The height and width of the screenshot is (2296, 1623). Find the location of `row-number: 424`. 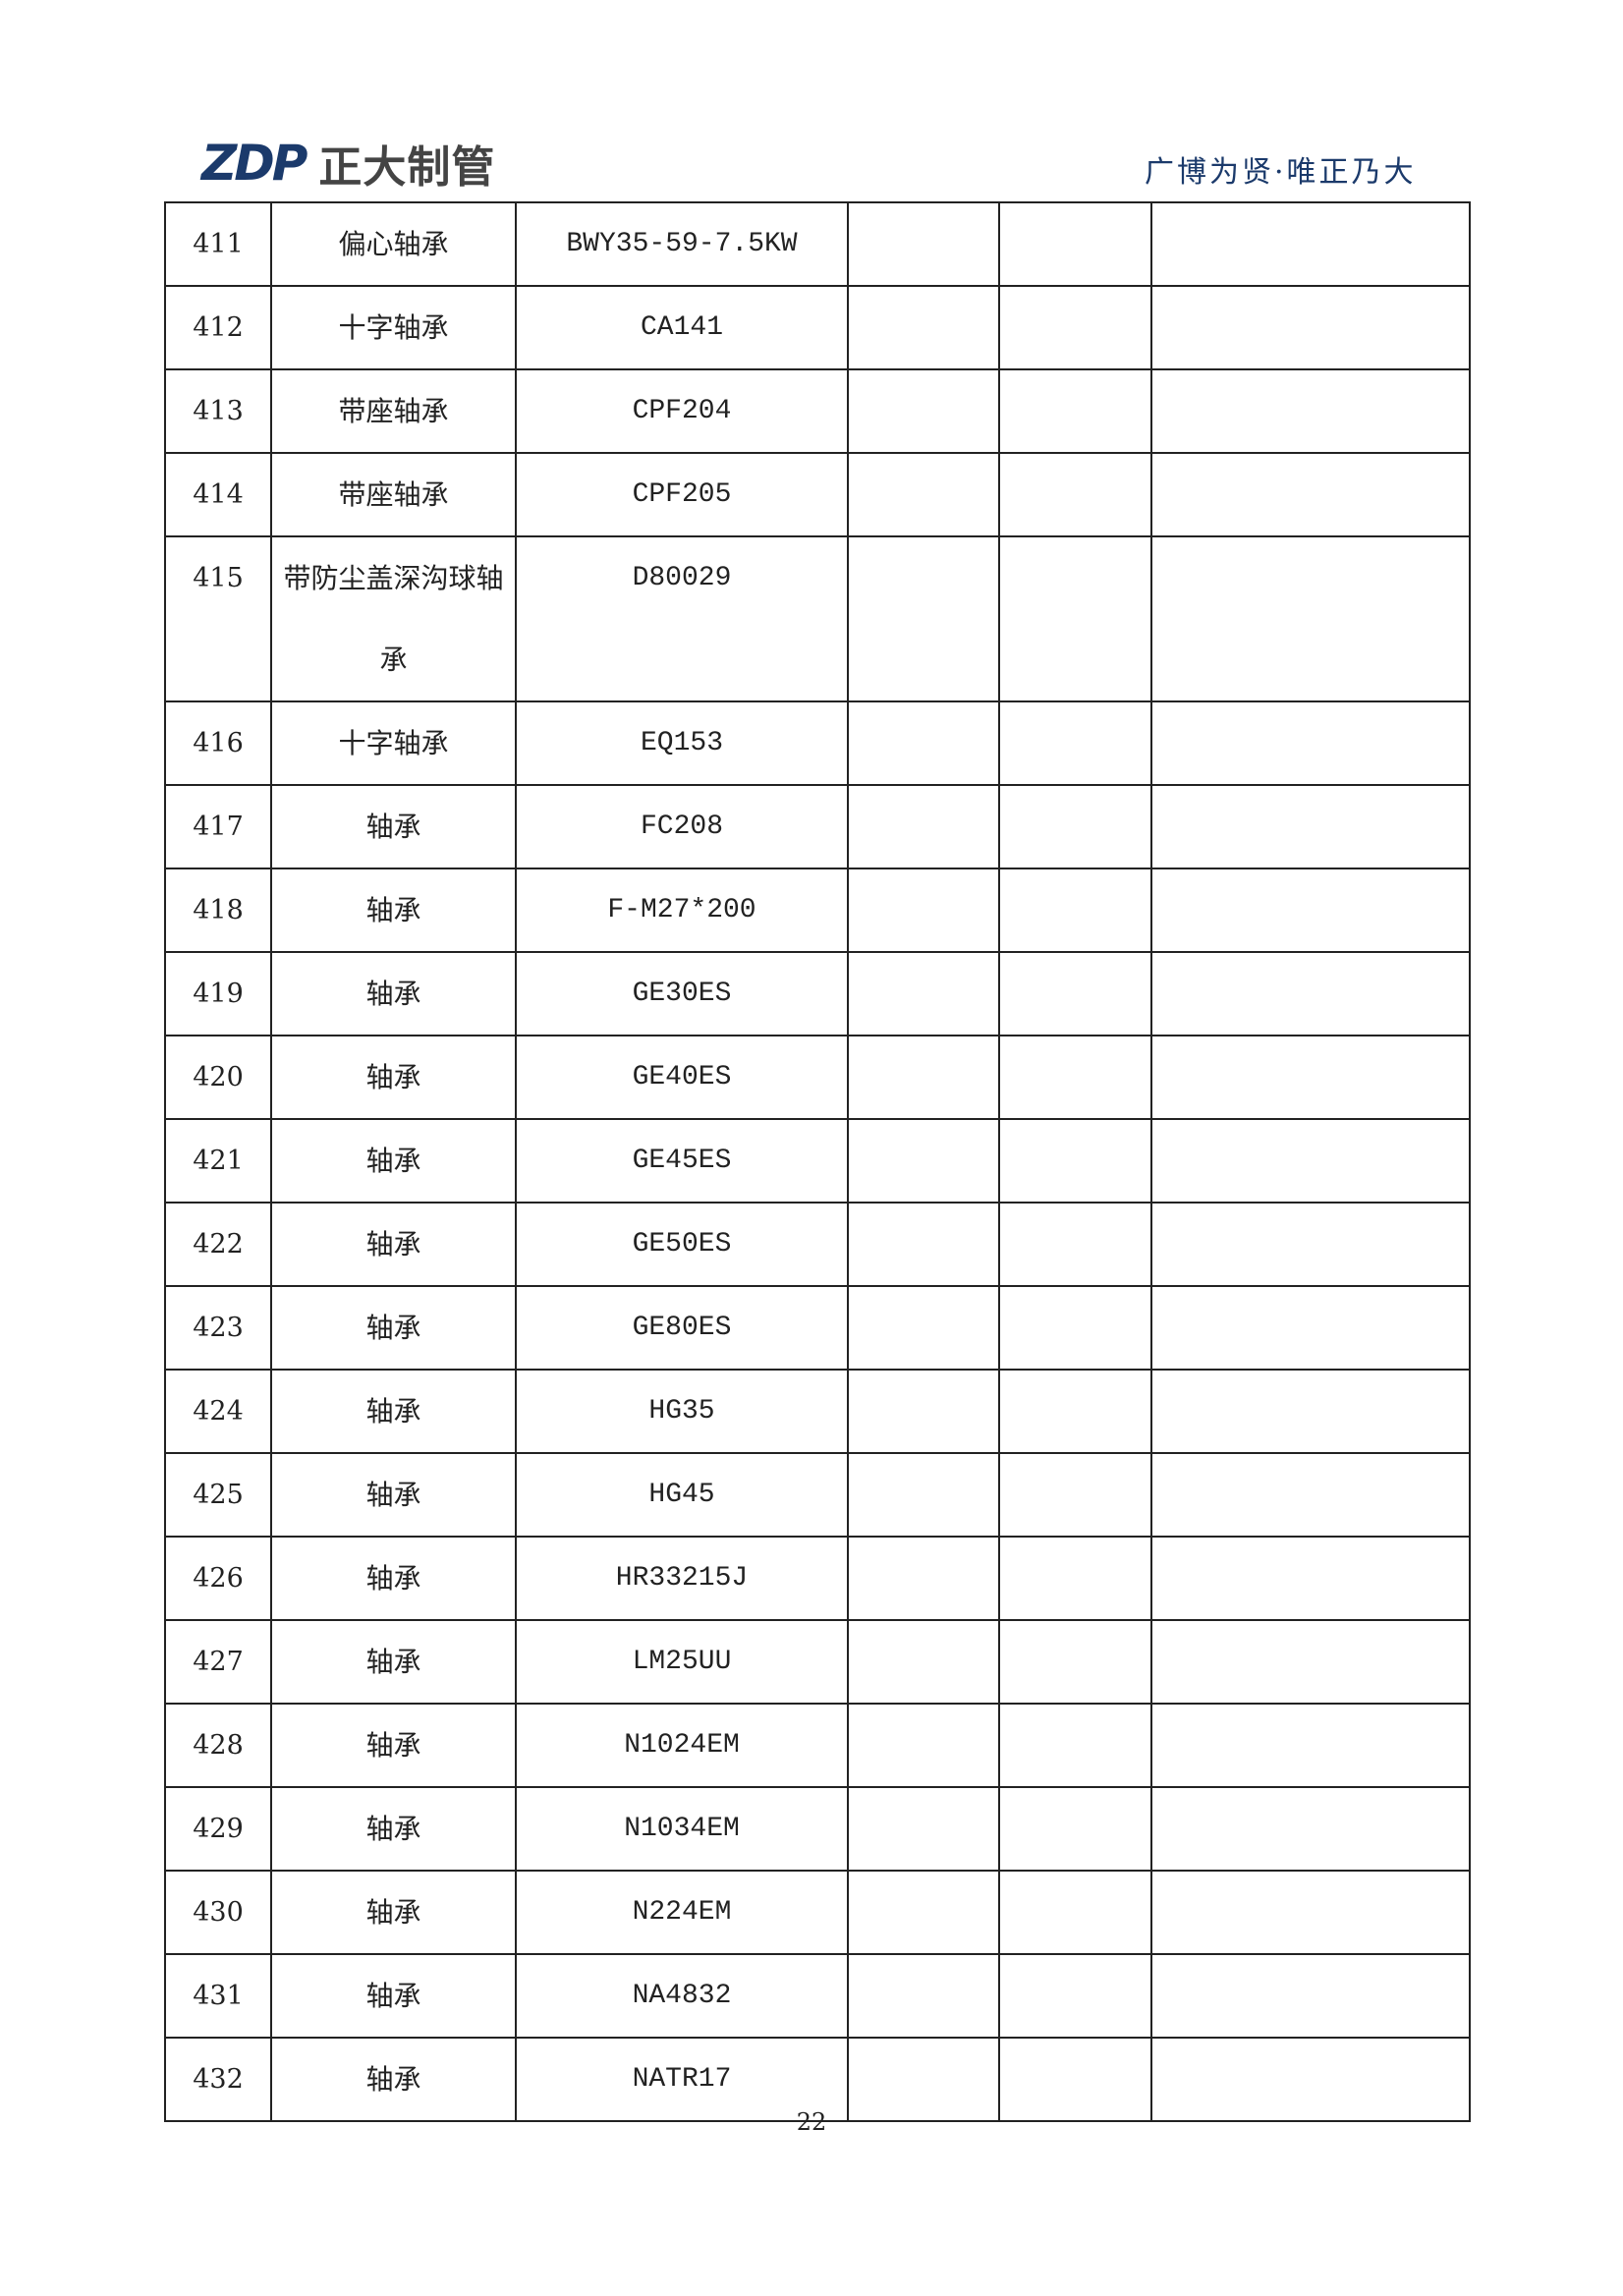

row-number: 424 is located at coordinates (218, 1411).